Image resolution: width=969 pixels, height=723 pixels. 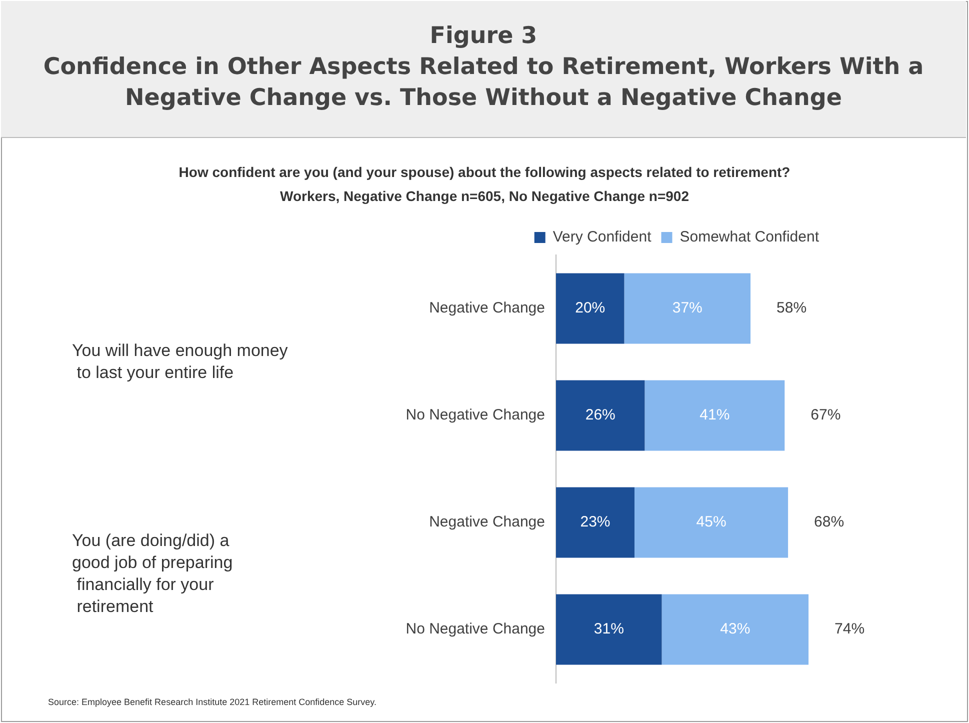 I want to click on data-label: 31%, so click(x=609, y=629).